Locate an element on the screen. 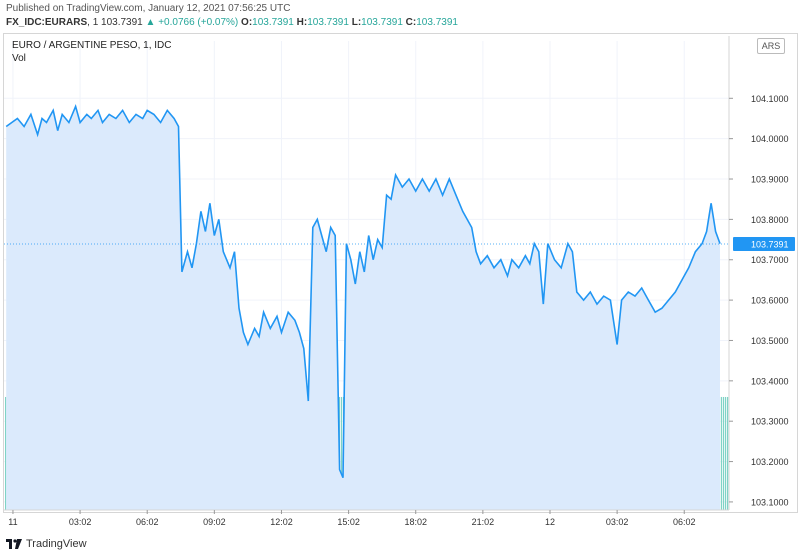 This screenshot has width=800, height=560. y-tick-label: 103.6000 is located at coordinates (770, 301).